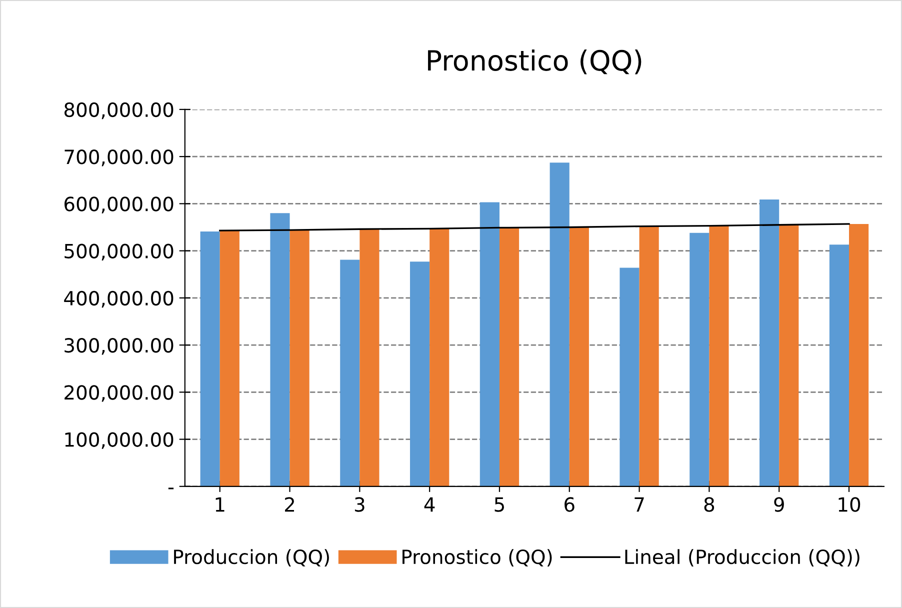  I want to click on x-tick-label: 9, so click(779, 504).